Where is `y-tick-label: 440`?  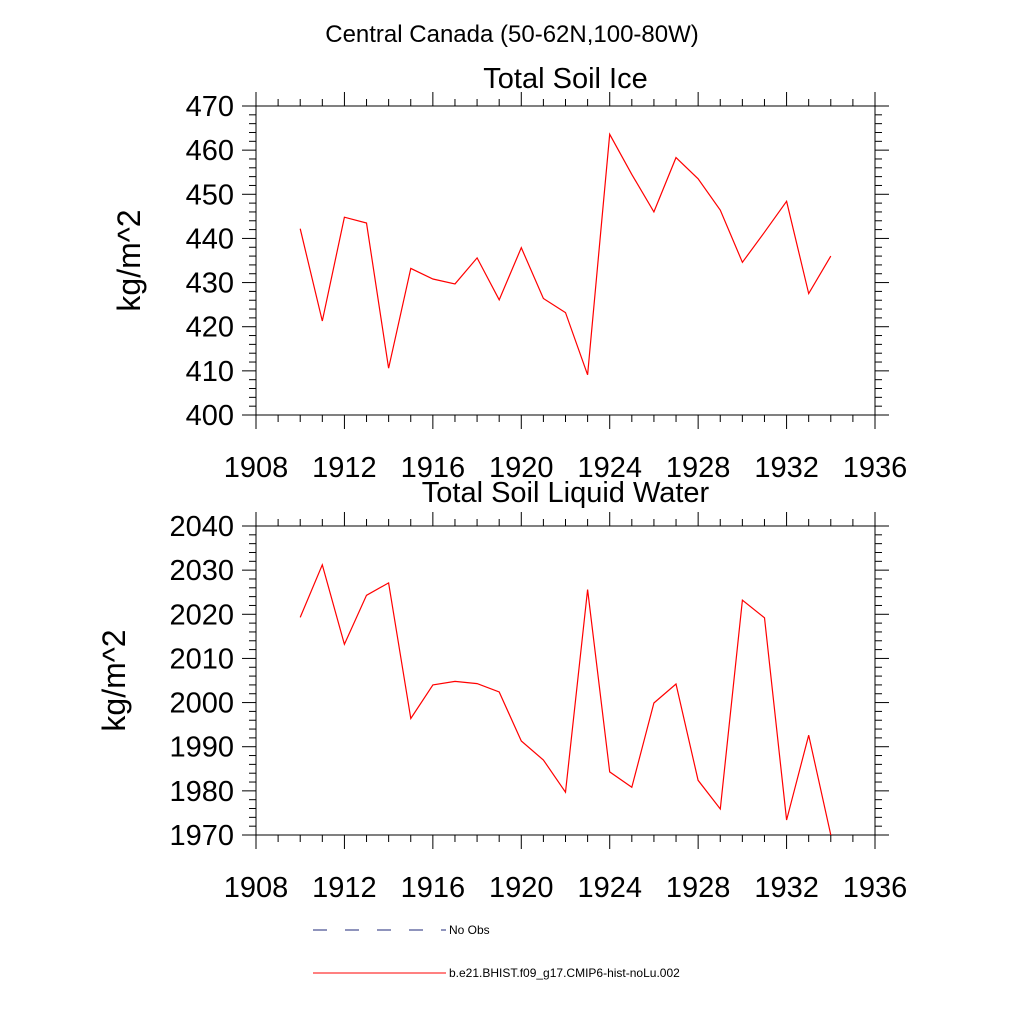
y-tick-label: 440 is located at coordinates (210, 239).